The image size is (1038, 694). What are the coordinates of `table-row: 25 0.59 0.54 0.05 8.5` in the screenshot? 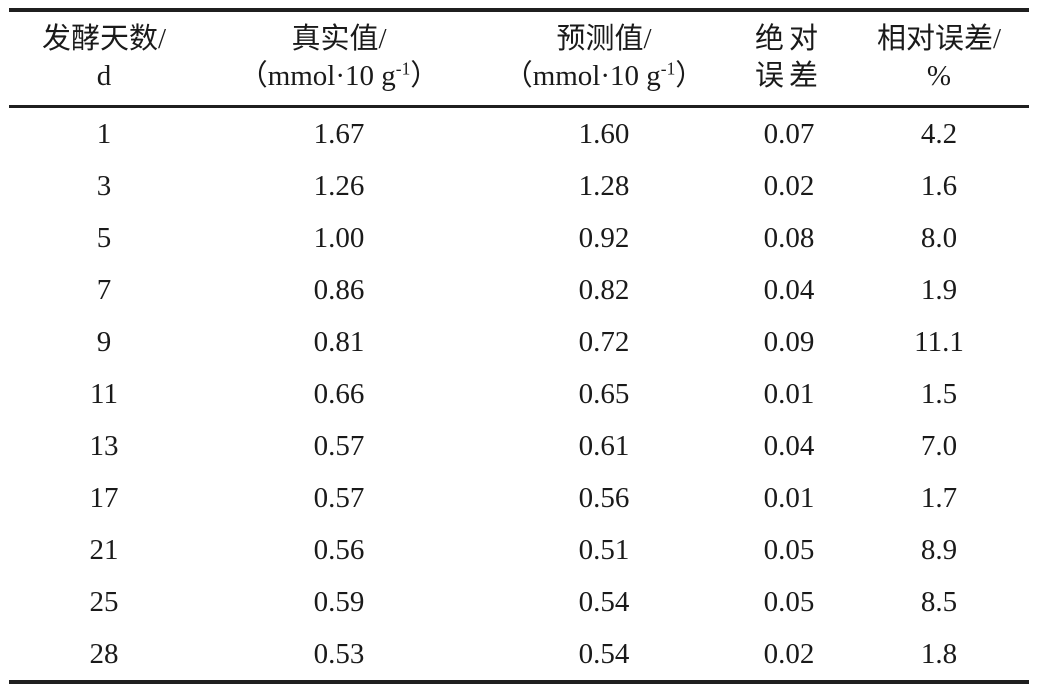 It's located at (519, 602).